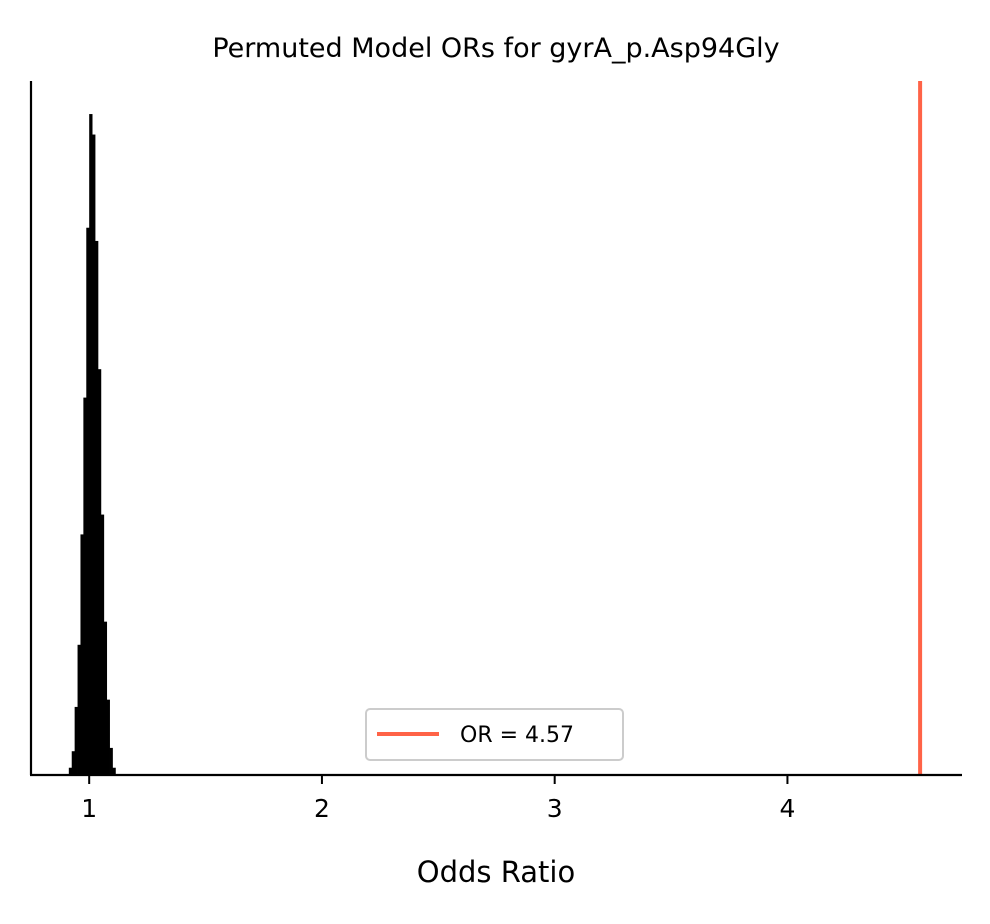  What do you see at coordinates (89, 808) in the screenshot?
I see `x-tick-label-1: 1` at bounding box center [89, 808].